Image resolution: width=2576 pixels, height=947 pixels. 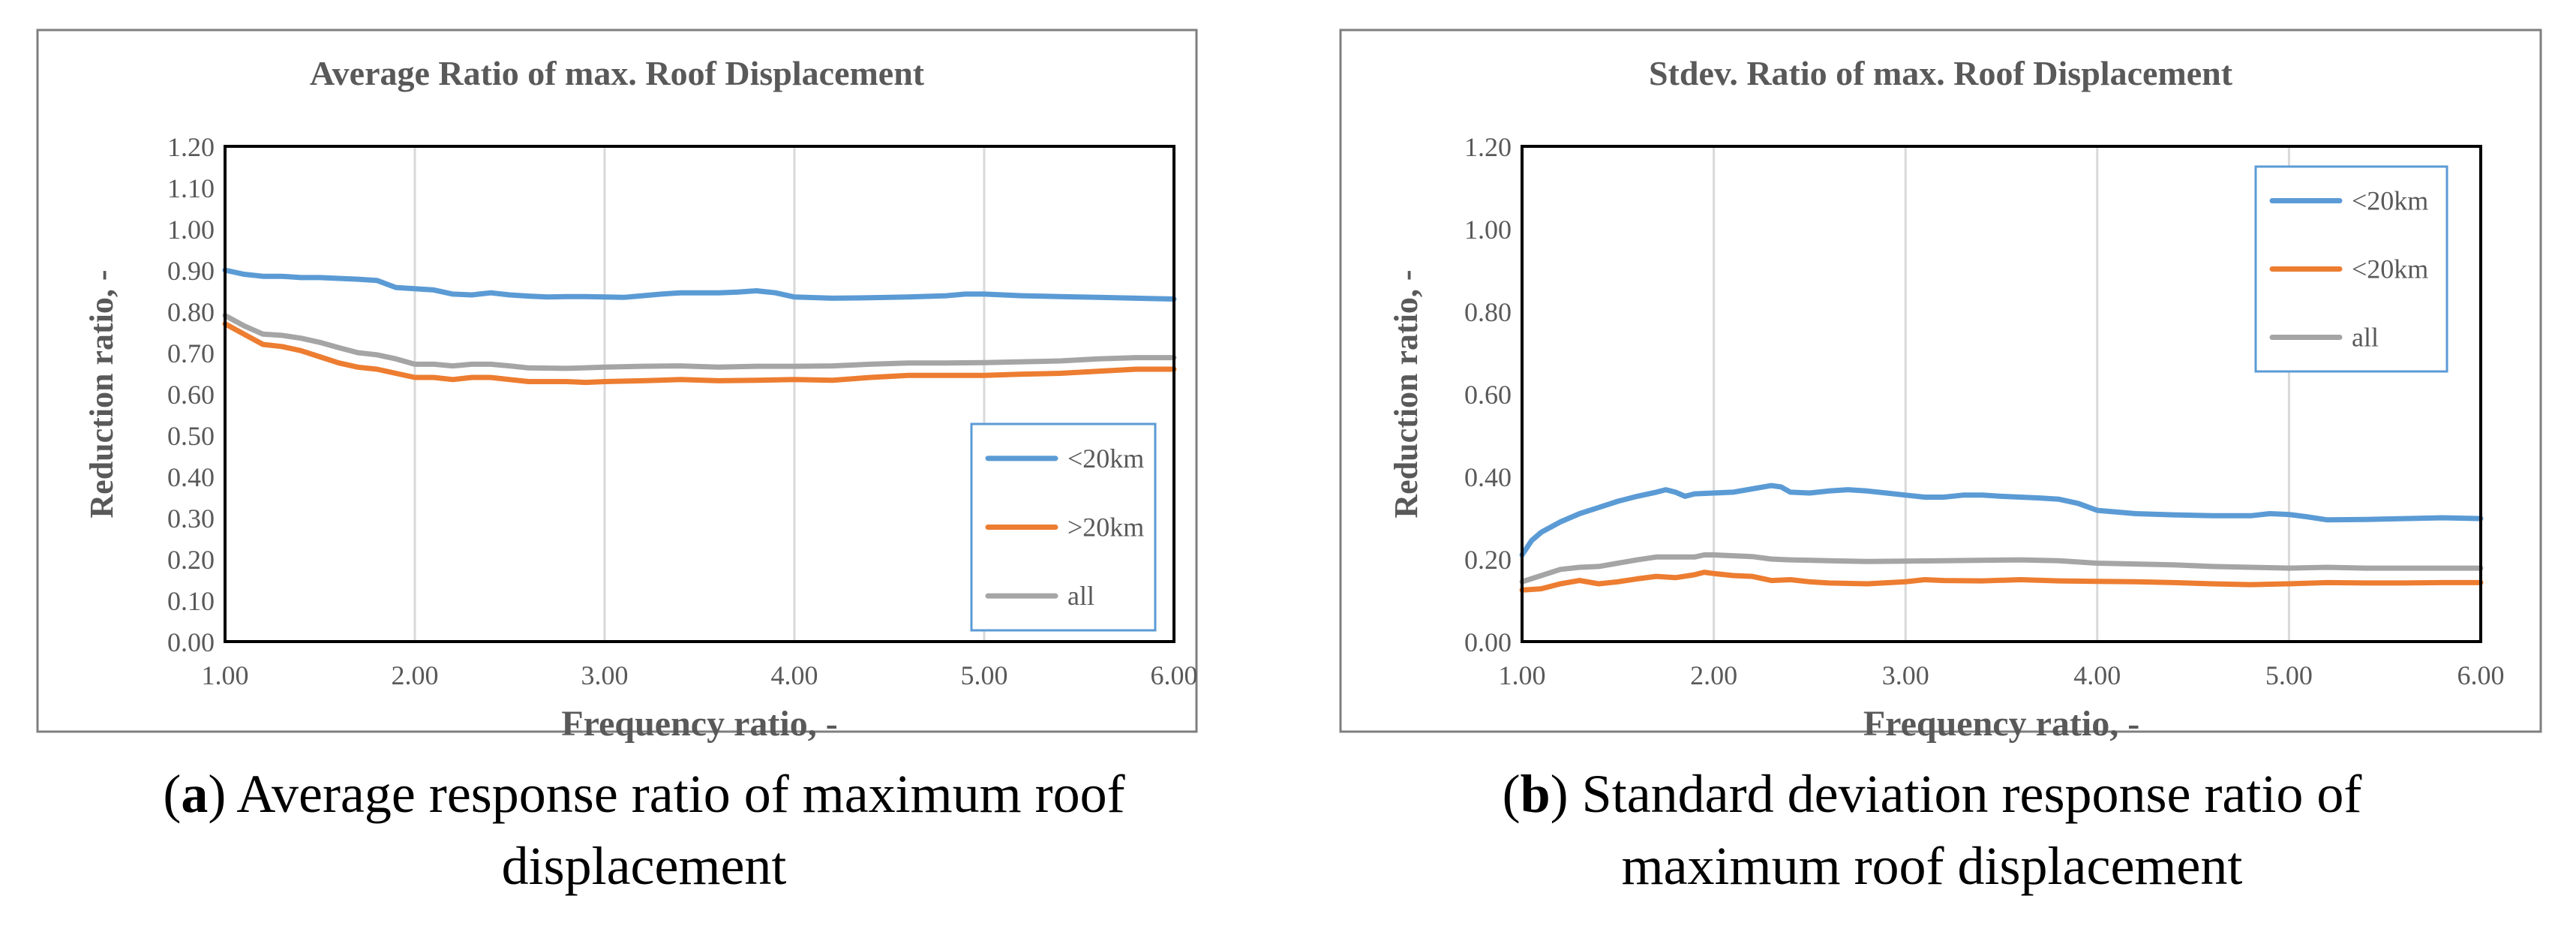 What do you see at coordinates (191, 353) in the screenshot?
I see `y-tick-label: 0.70` at bounding box center [191, 353].